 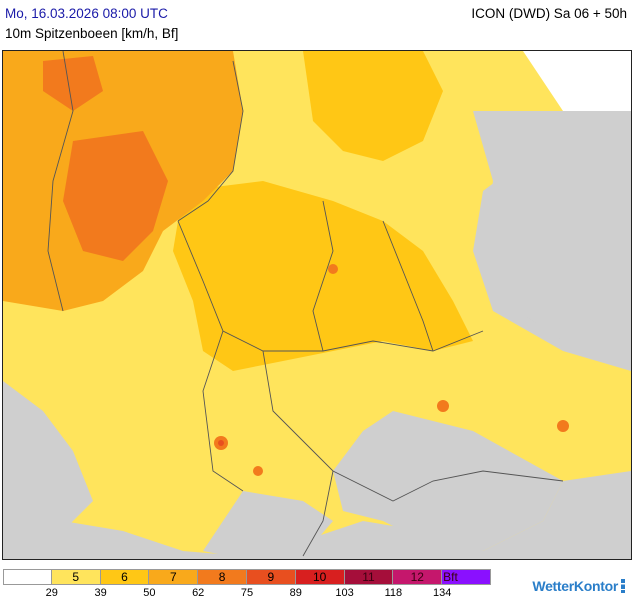 I want to click on legend-class-2: 6, so click(x=125, y=577).